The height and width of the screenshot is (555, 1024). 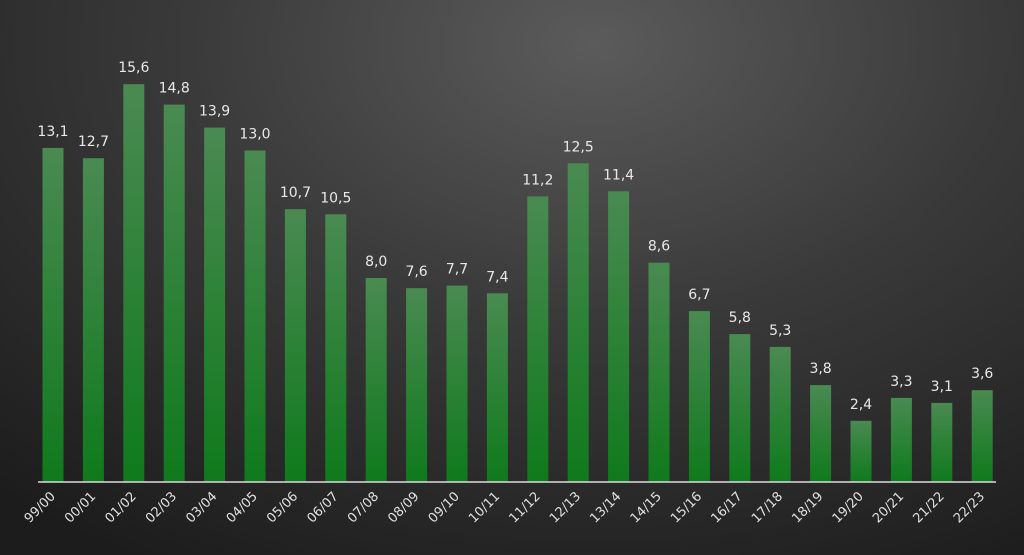 What do you see at coordinates (484, 507) in the screenshot?
I see `x-tick-label: 10/11` at bounding box center [484, 507].